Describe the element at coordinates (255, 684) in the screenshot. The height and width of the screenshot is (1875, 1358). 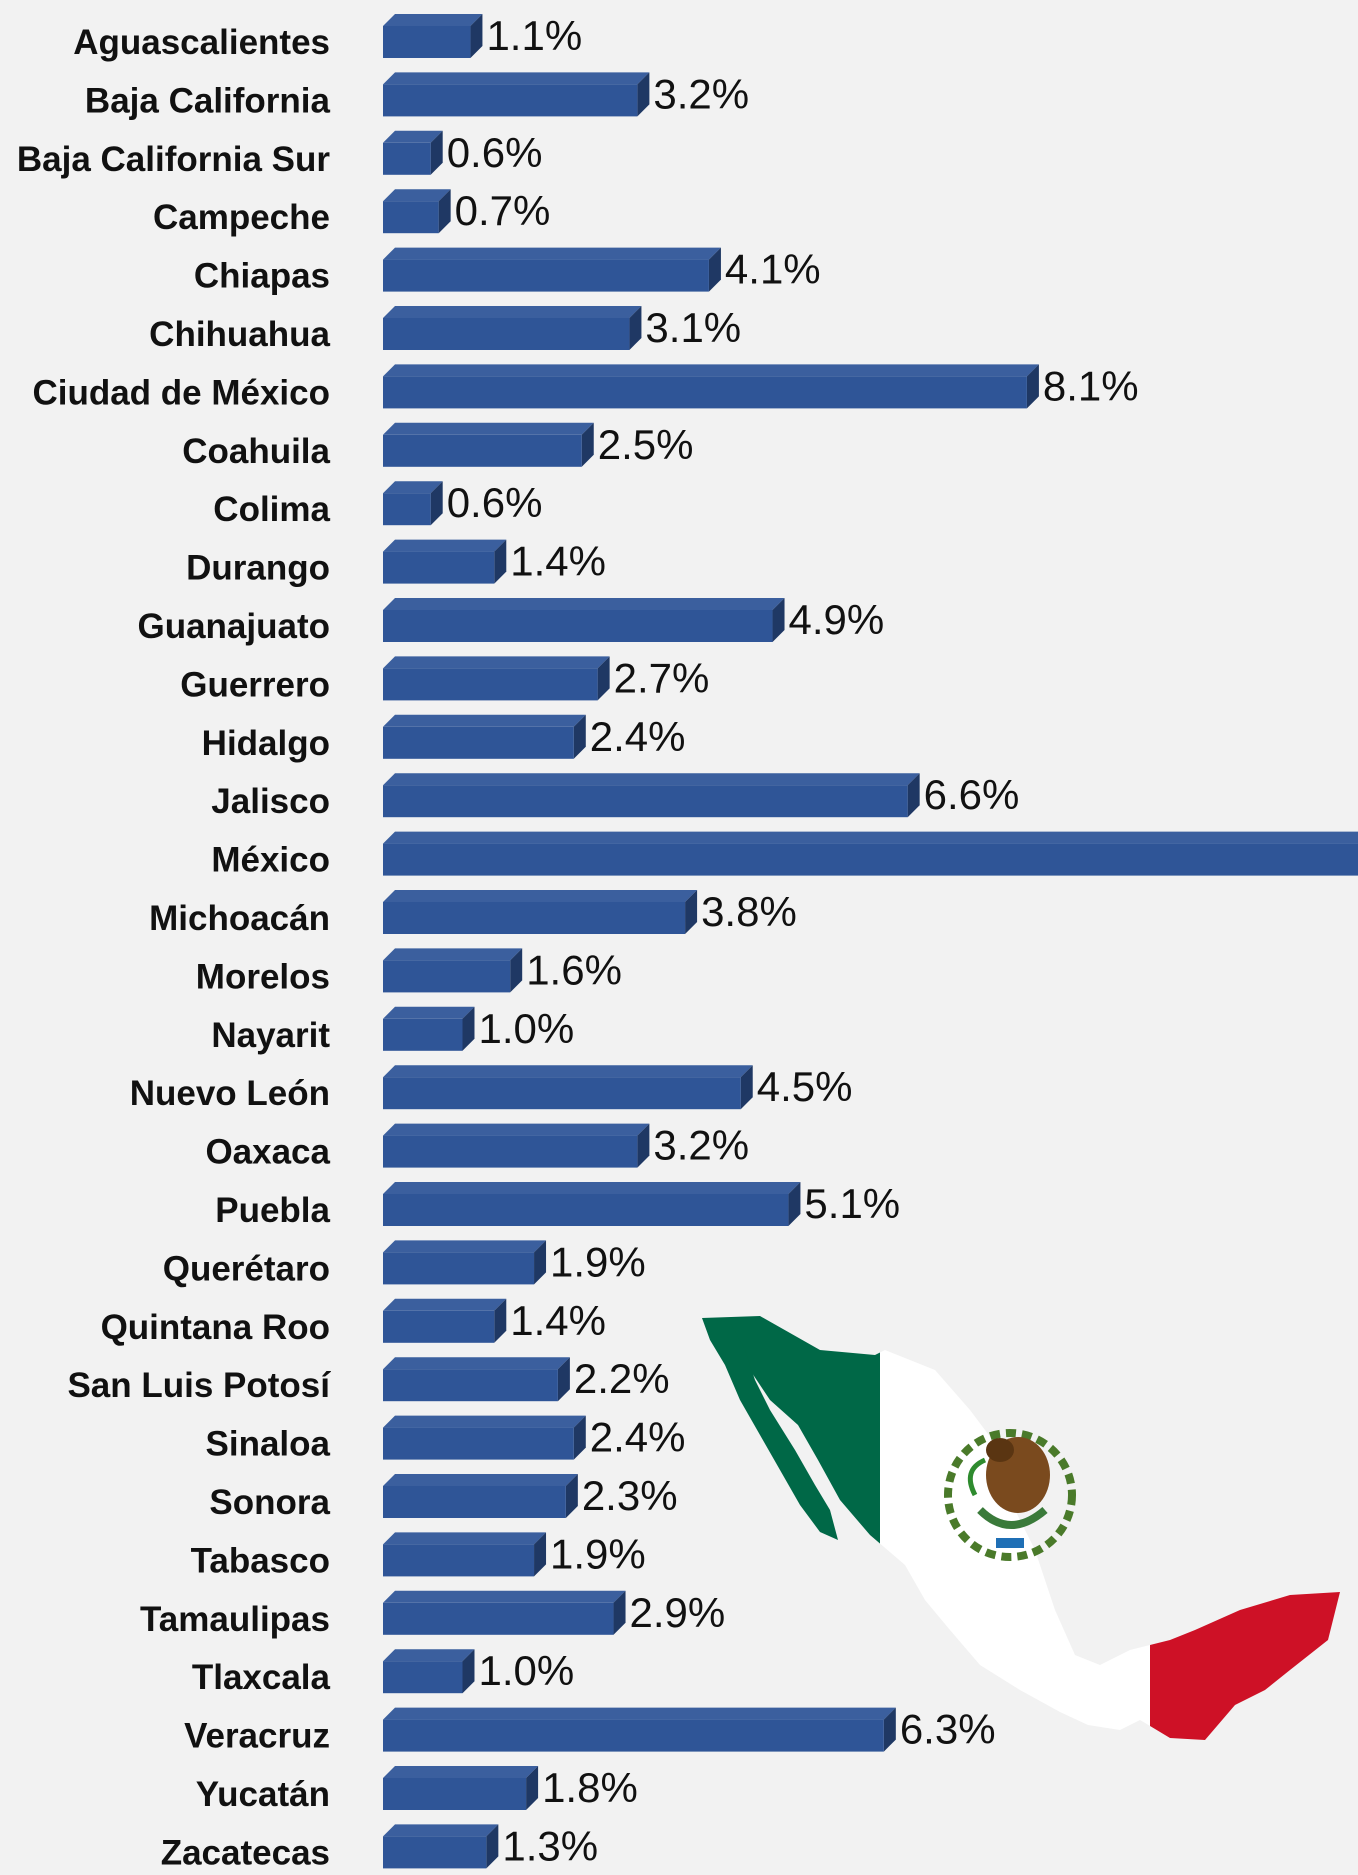
I see `category-label: Guerrero` at that location.